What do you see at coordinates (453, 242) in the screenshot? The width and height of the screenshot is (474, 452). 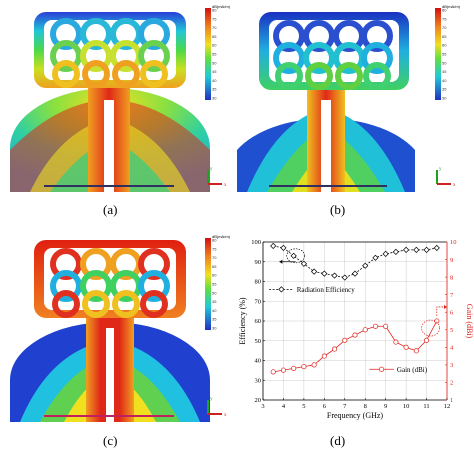 I see `y2-tick-label: 10` at bounding box center [453, 242].